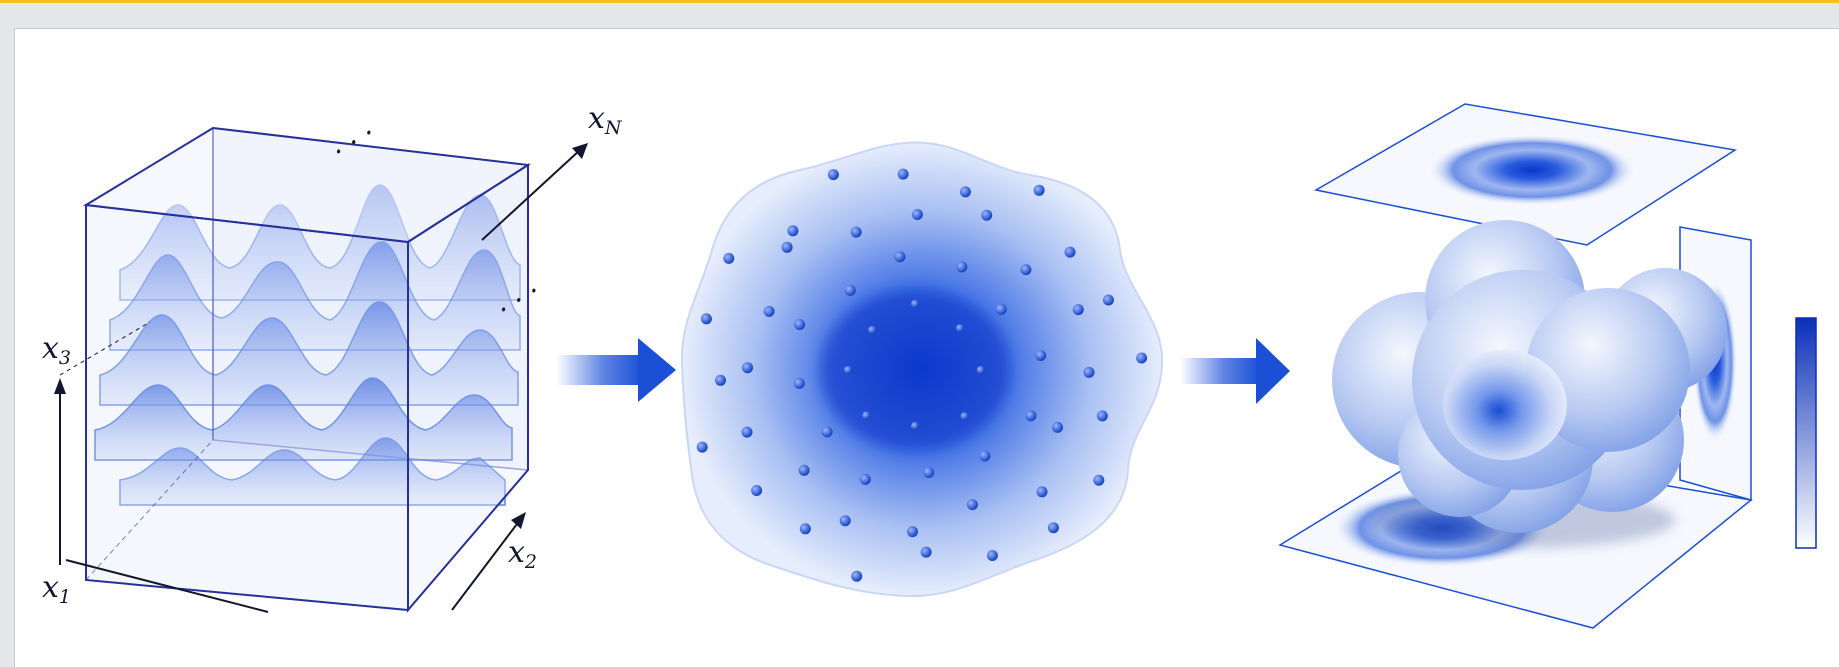 This screenshot has width=1839, height=667. What do you see at coordinates (1806, 433) in the screenshot?
I see `colorbar` at bounding box center [1806, 433].